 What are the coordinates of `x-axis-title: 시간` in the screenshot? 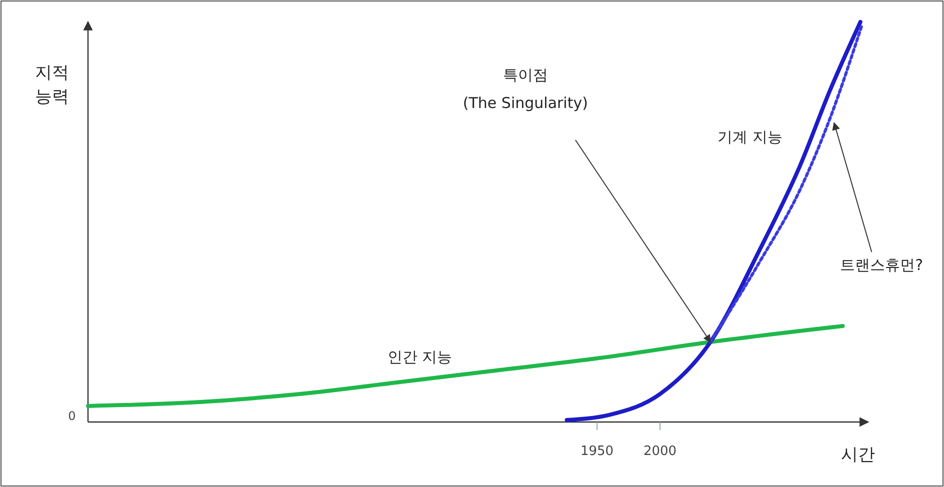 It's located at (857, 455).